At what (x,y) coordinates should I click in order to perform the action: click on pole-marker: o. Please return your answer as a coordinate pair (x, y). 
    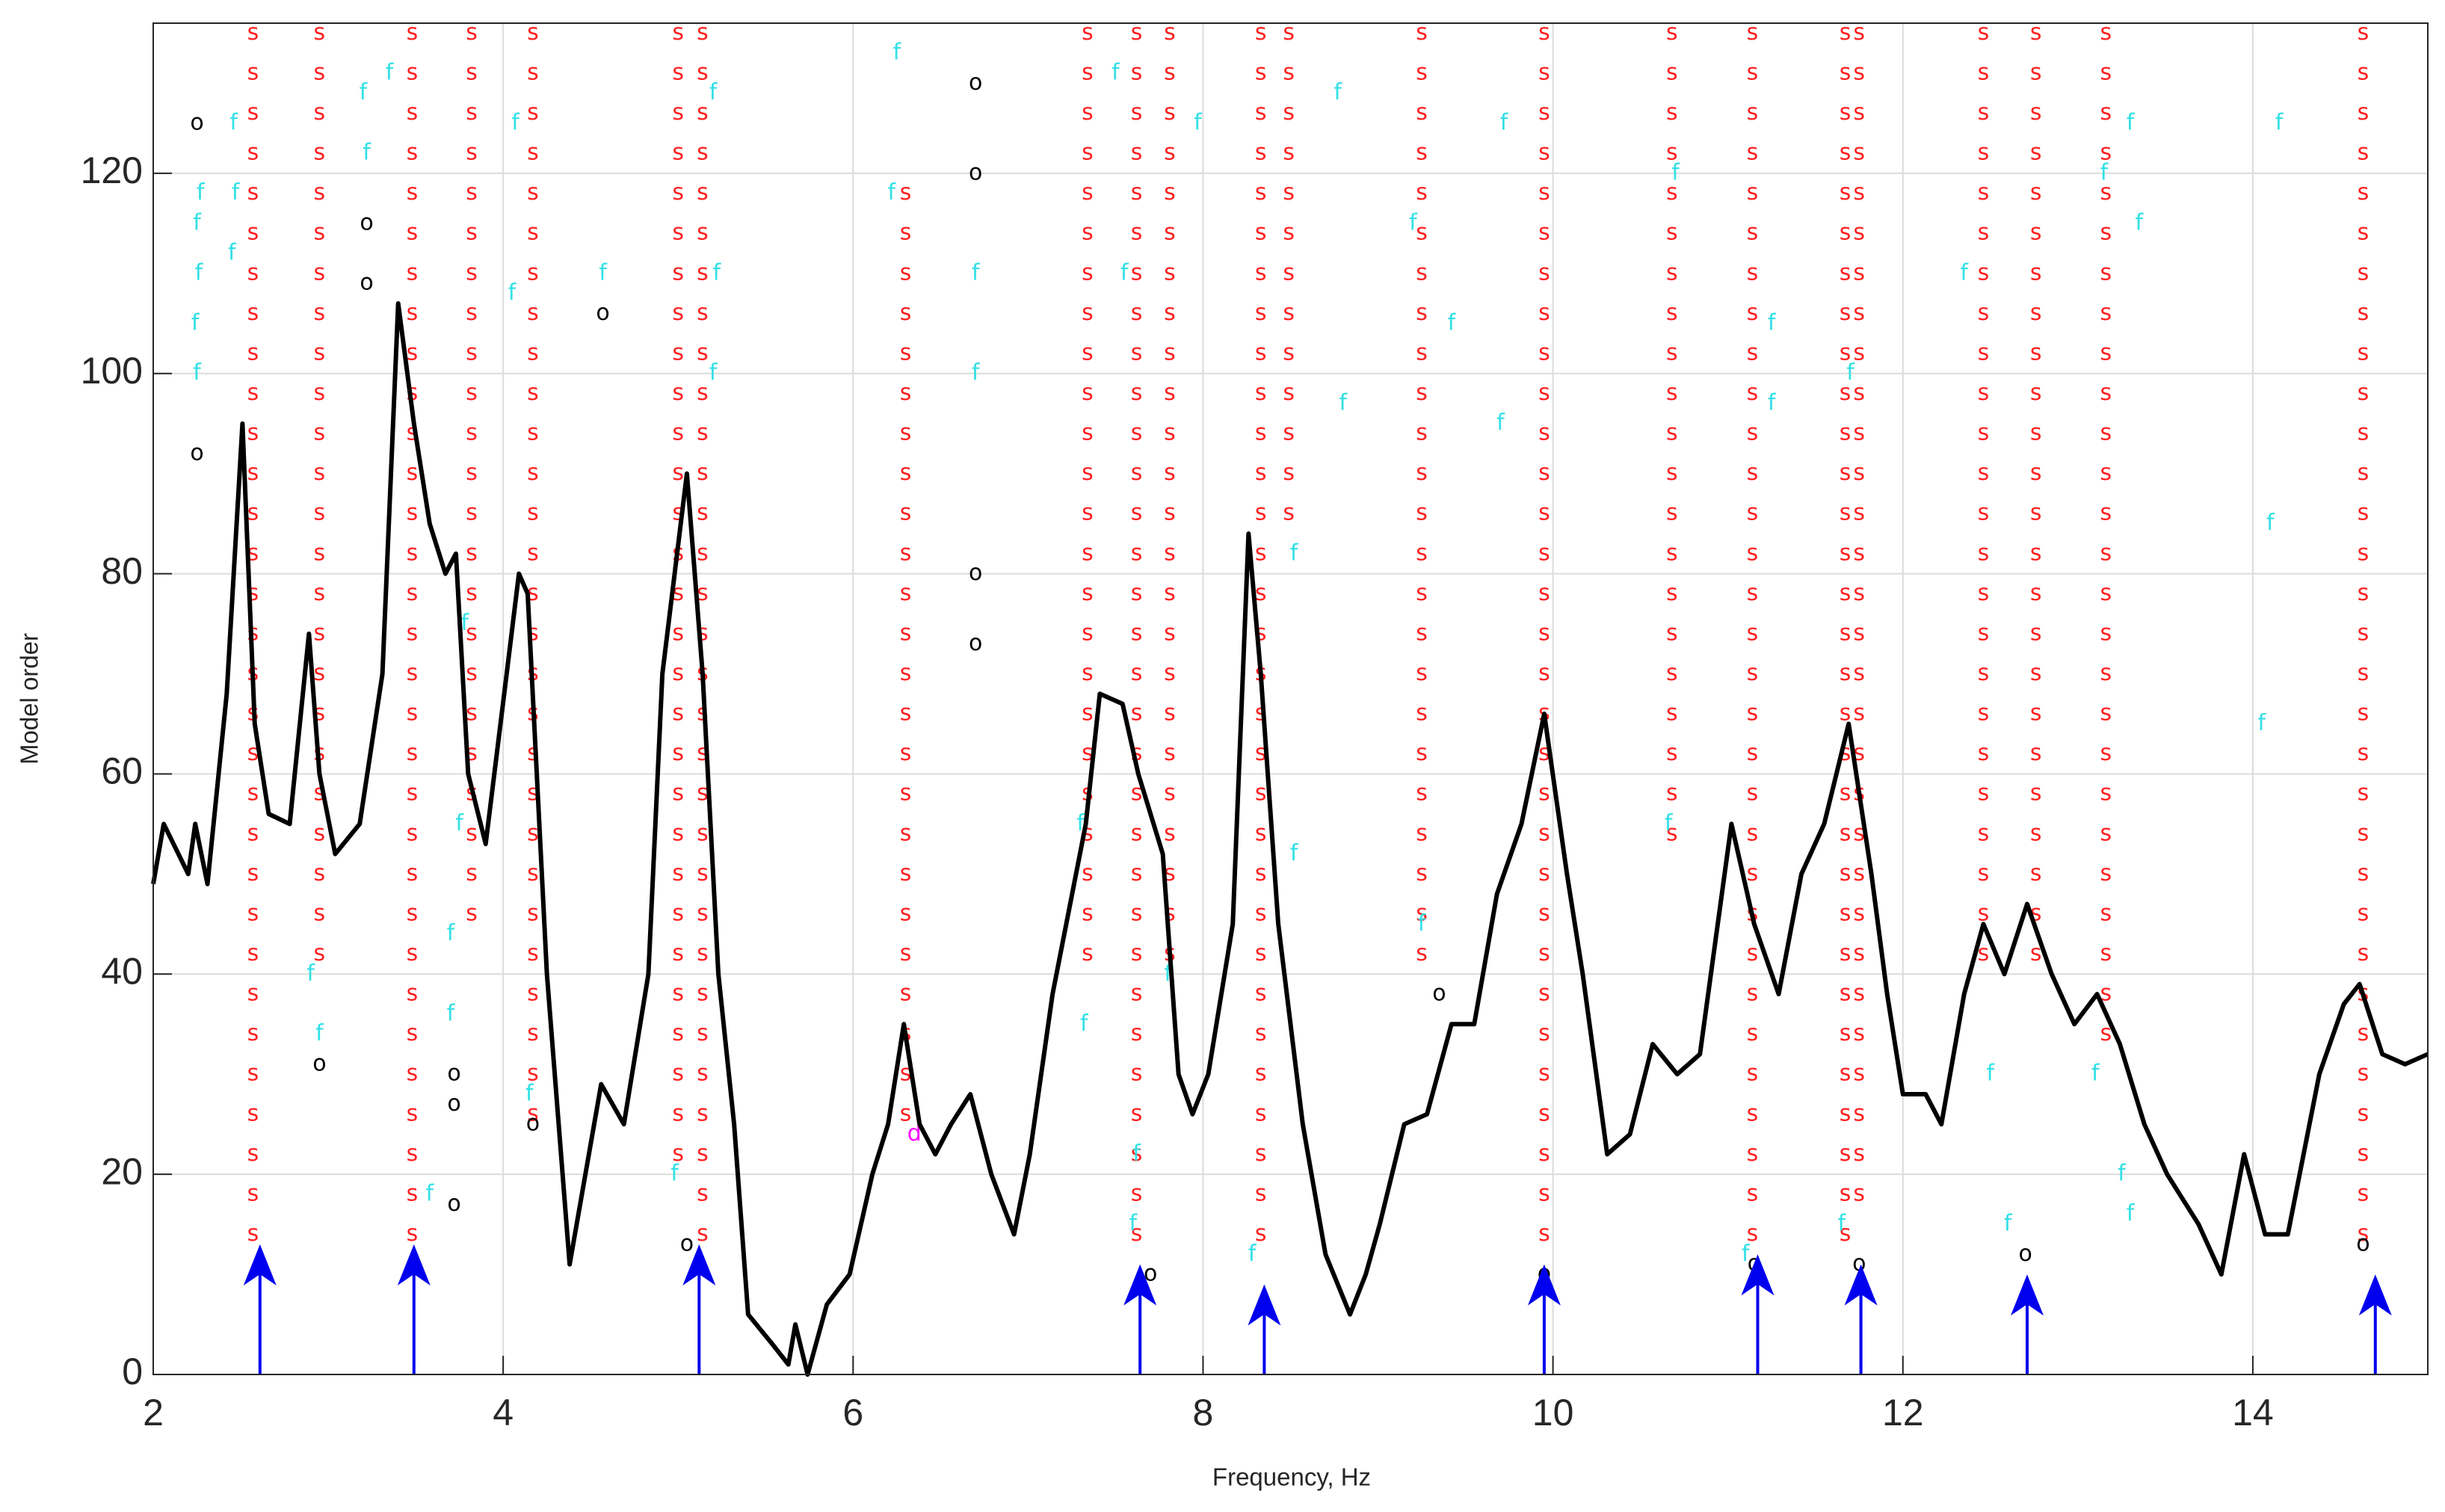
    Looking at the image, I should click on (1150, 1274).